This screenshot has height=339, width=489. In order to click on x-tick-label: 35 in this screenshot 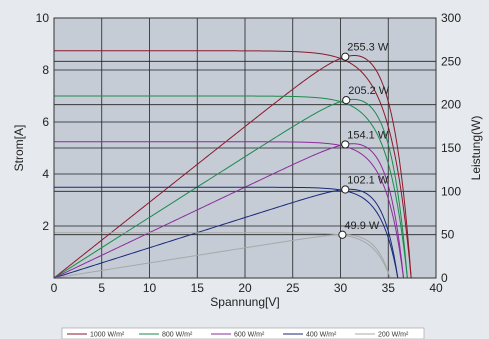, I will do `click(389, 288)`.